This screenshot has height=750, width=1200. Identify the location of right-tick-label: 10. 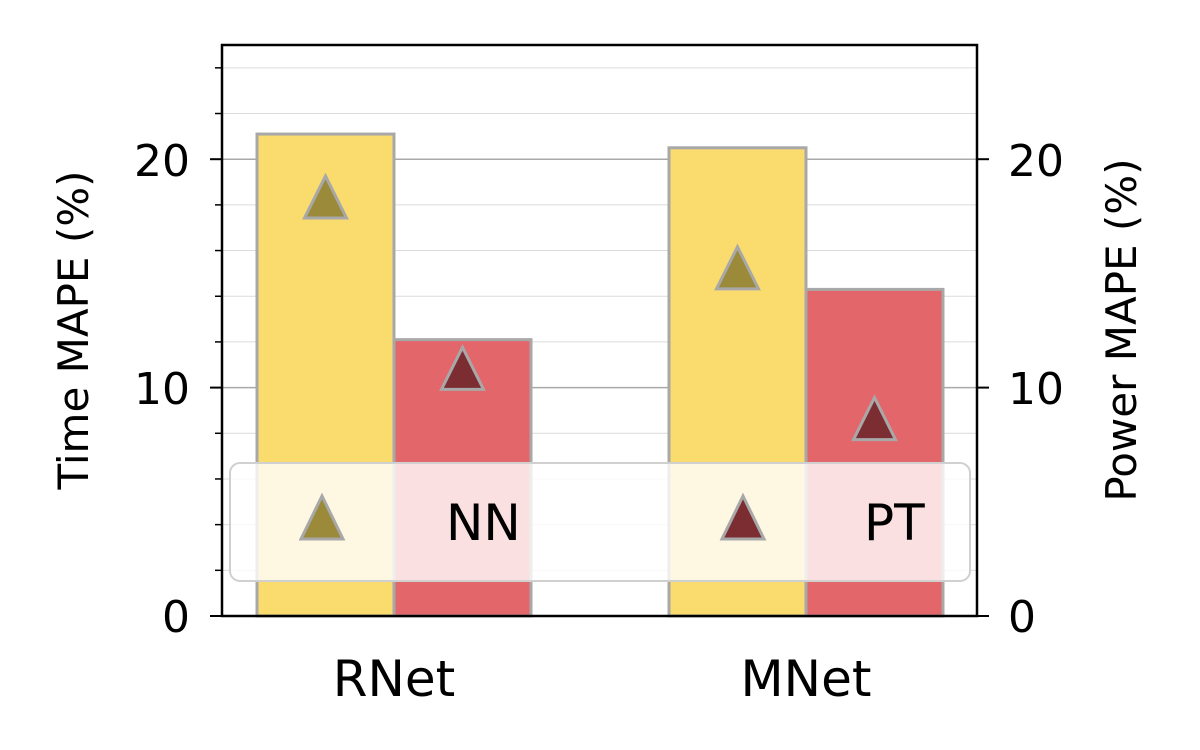
(1036, 389).